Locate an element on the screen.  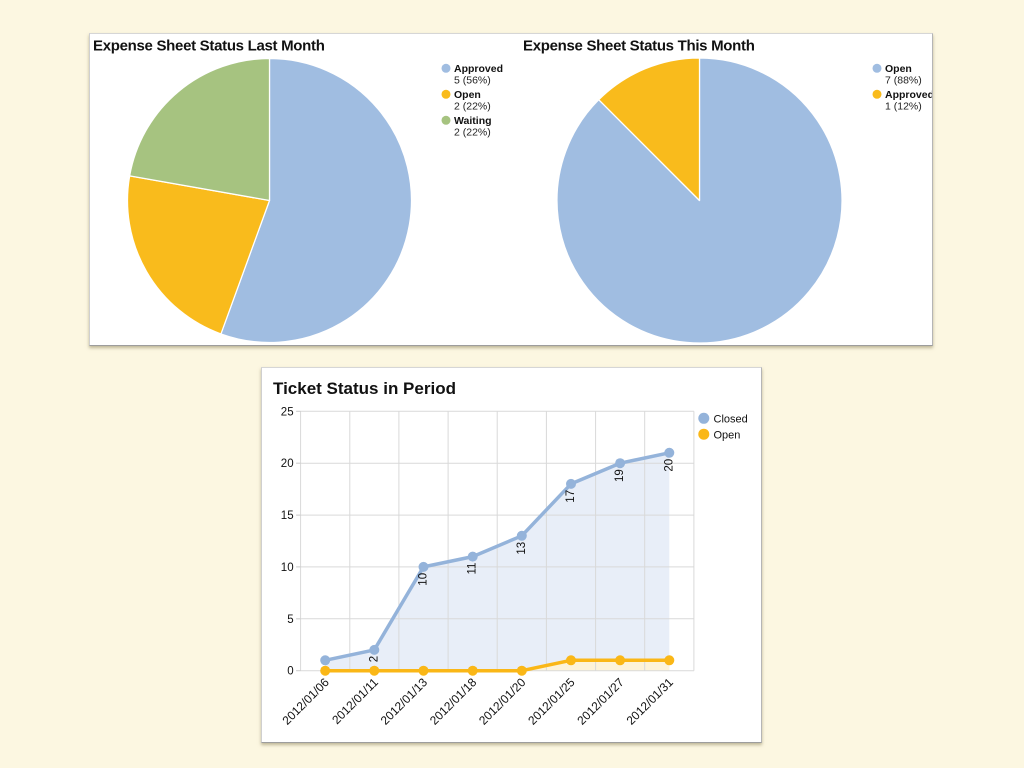
svg-text: 1 (12%) is located at coordinates (903, 107).